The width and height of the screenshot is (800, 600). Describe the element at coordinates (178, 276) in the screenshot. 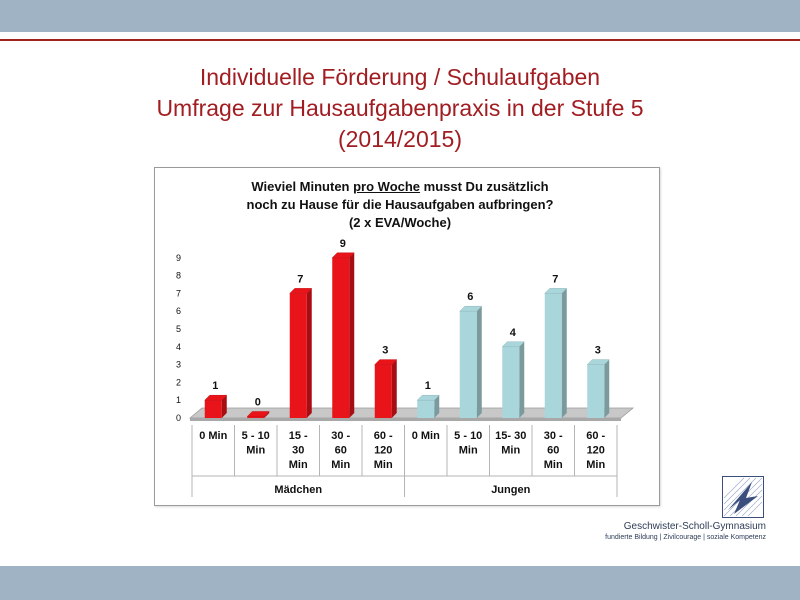

I see `y-tick-label: 8` at that location.